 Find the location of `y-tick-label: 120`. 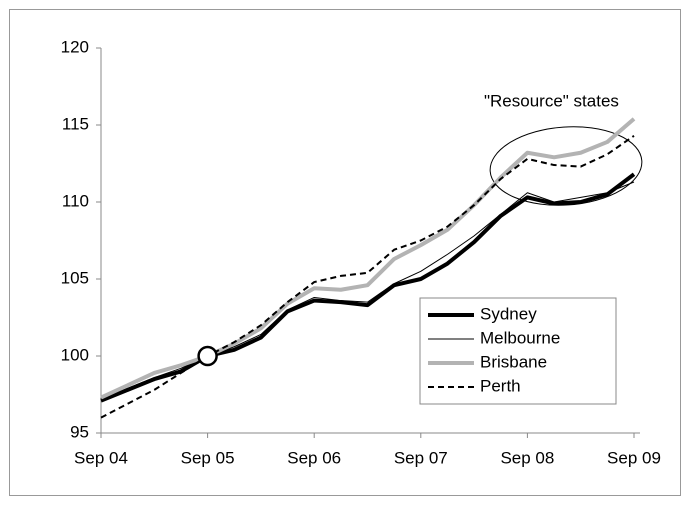

y-tick-label: 120 is located at coordinates (75, 46).